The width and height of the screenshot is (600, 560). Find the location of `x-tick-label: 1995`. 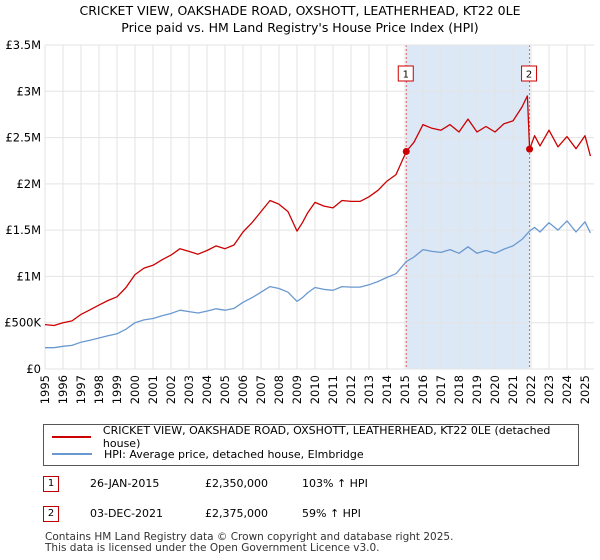

x-tick-label: 1995 is located at coordinates (45, 389).